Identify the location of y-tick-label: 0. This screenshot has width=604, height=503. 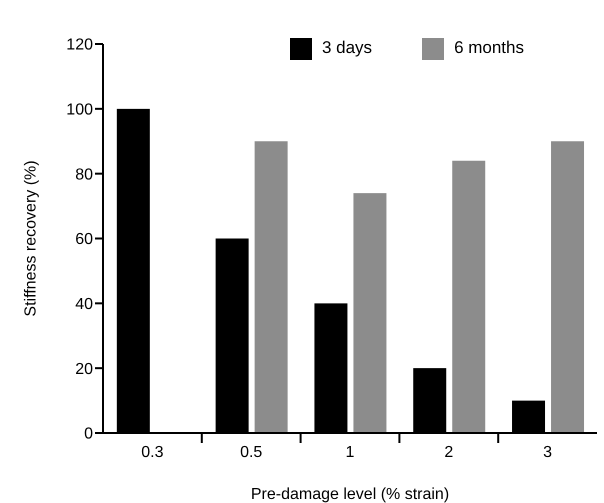
(89, 434).